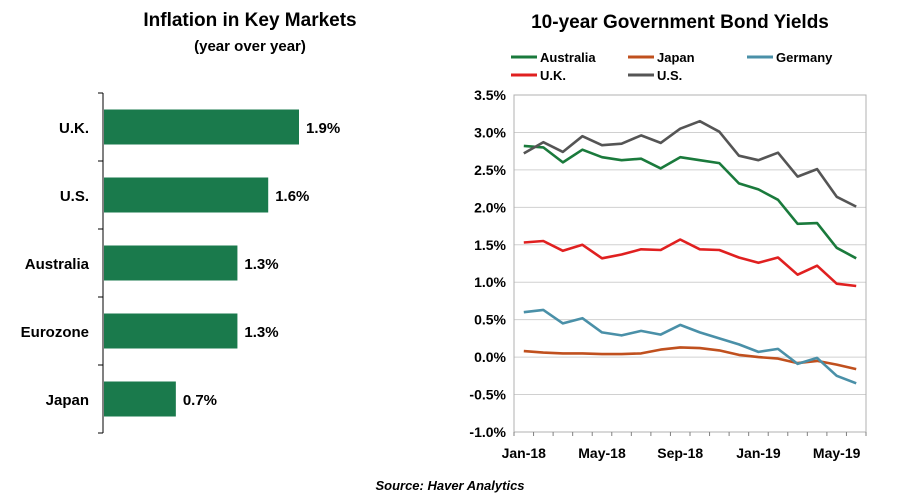 The height and width of the screenshot is (501, 900). What do you see at coordinates (690, 358) in the screenshot?
I see `series-line-japan` at bounding box center [690, 358].